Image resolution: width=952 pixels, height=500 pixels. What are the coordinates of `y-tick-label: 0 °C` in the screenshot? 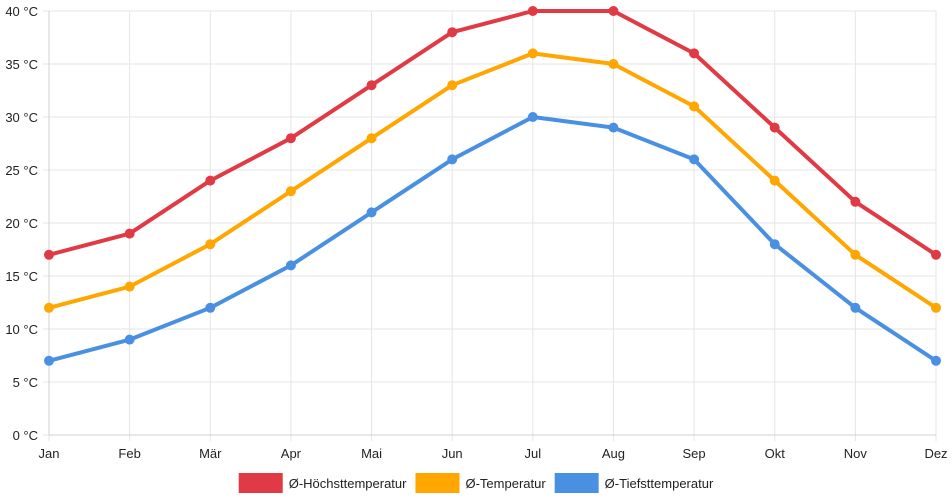 It's located at (25, 435).